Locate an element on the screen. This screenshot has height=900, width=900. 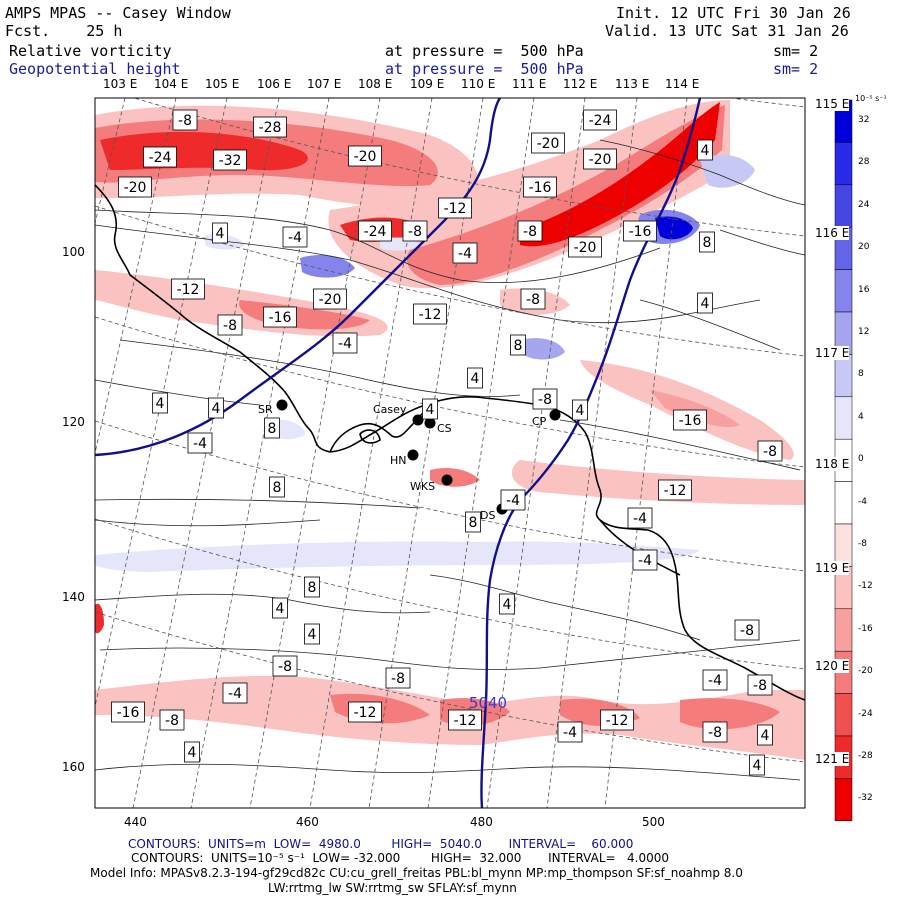
colorbar-tick: 12 is located at coordinates (864, 332).